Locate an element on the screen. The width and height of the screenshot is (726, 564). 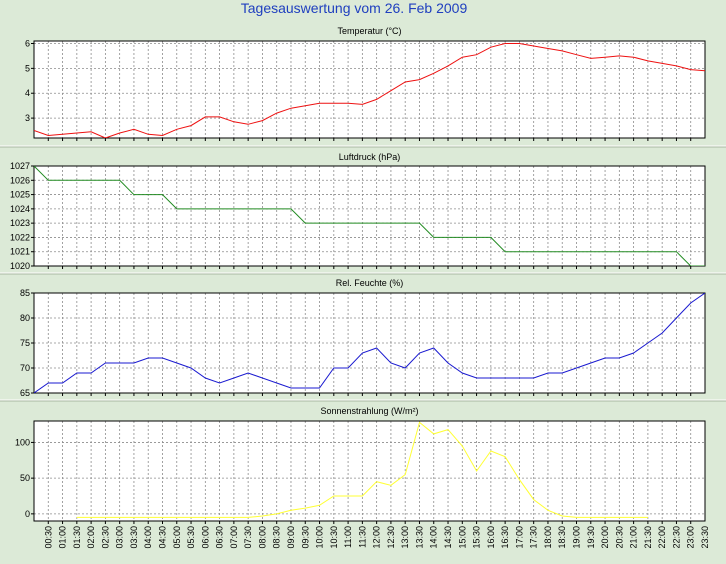
x-tick-label: 16:00 is located at coordinates (491, 537).